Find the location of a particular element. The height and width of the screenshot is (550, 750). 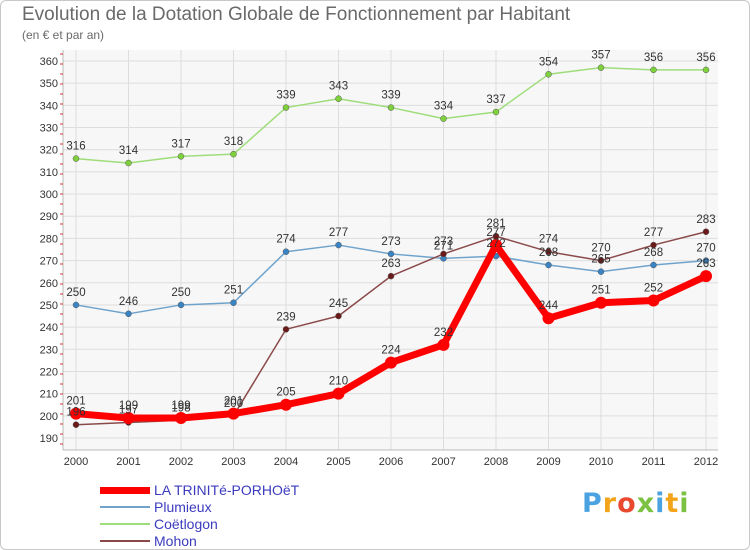

data-label: 337 is located at coordinates (495, 100).